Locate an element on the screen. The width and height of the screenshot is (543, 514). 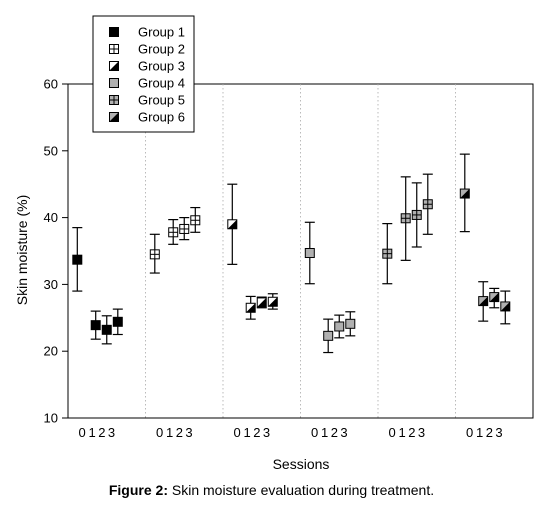
legend-item: Group 2 is located at coordinates (147, 49).